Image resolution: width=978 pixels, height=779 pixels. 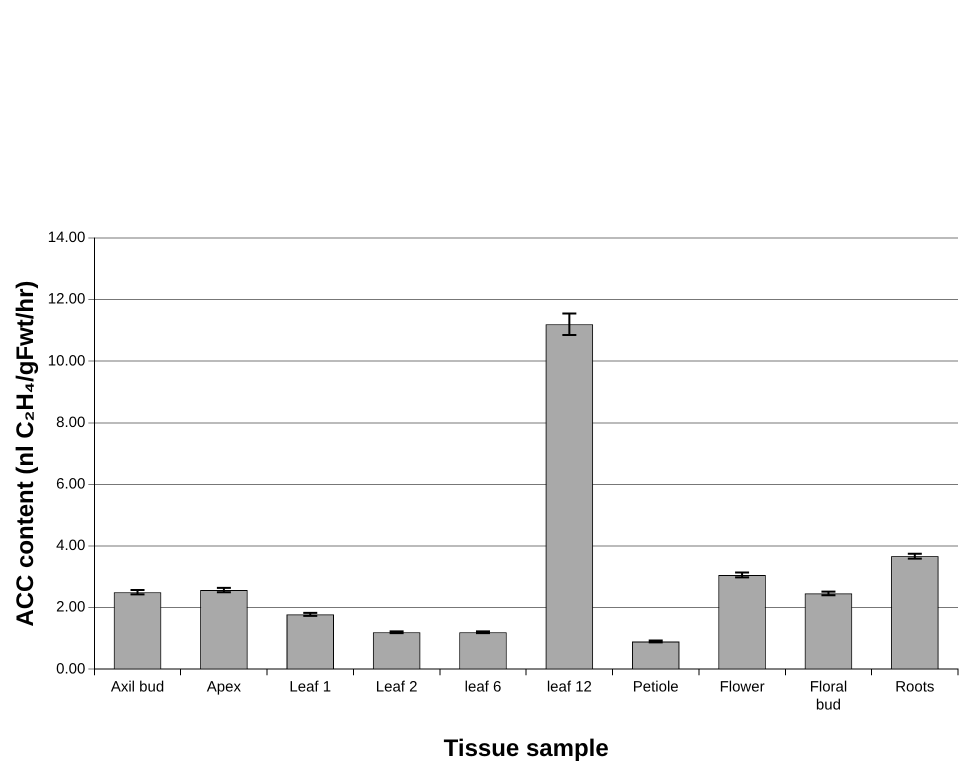 What do you see at coordinates (655, 687) in the screenshot?
I see `x-tick-label: Petiole` at bounding box center [655, 687].